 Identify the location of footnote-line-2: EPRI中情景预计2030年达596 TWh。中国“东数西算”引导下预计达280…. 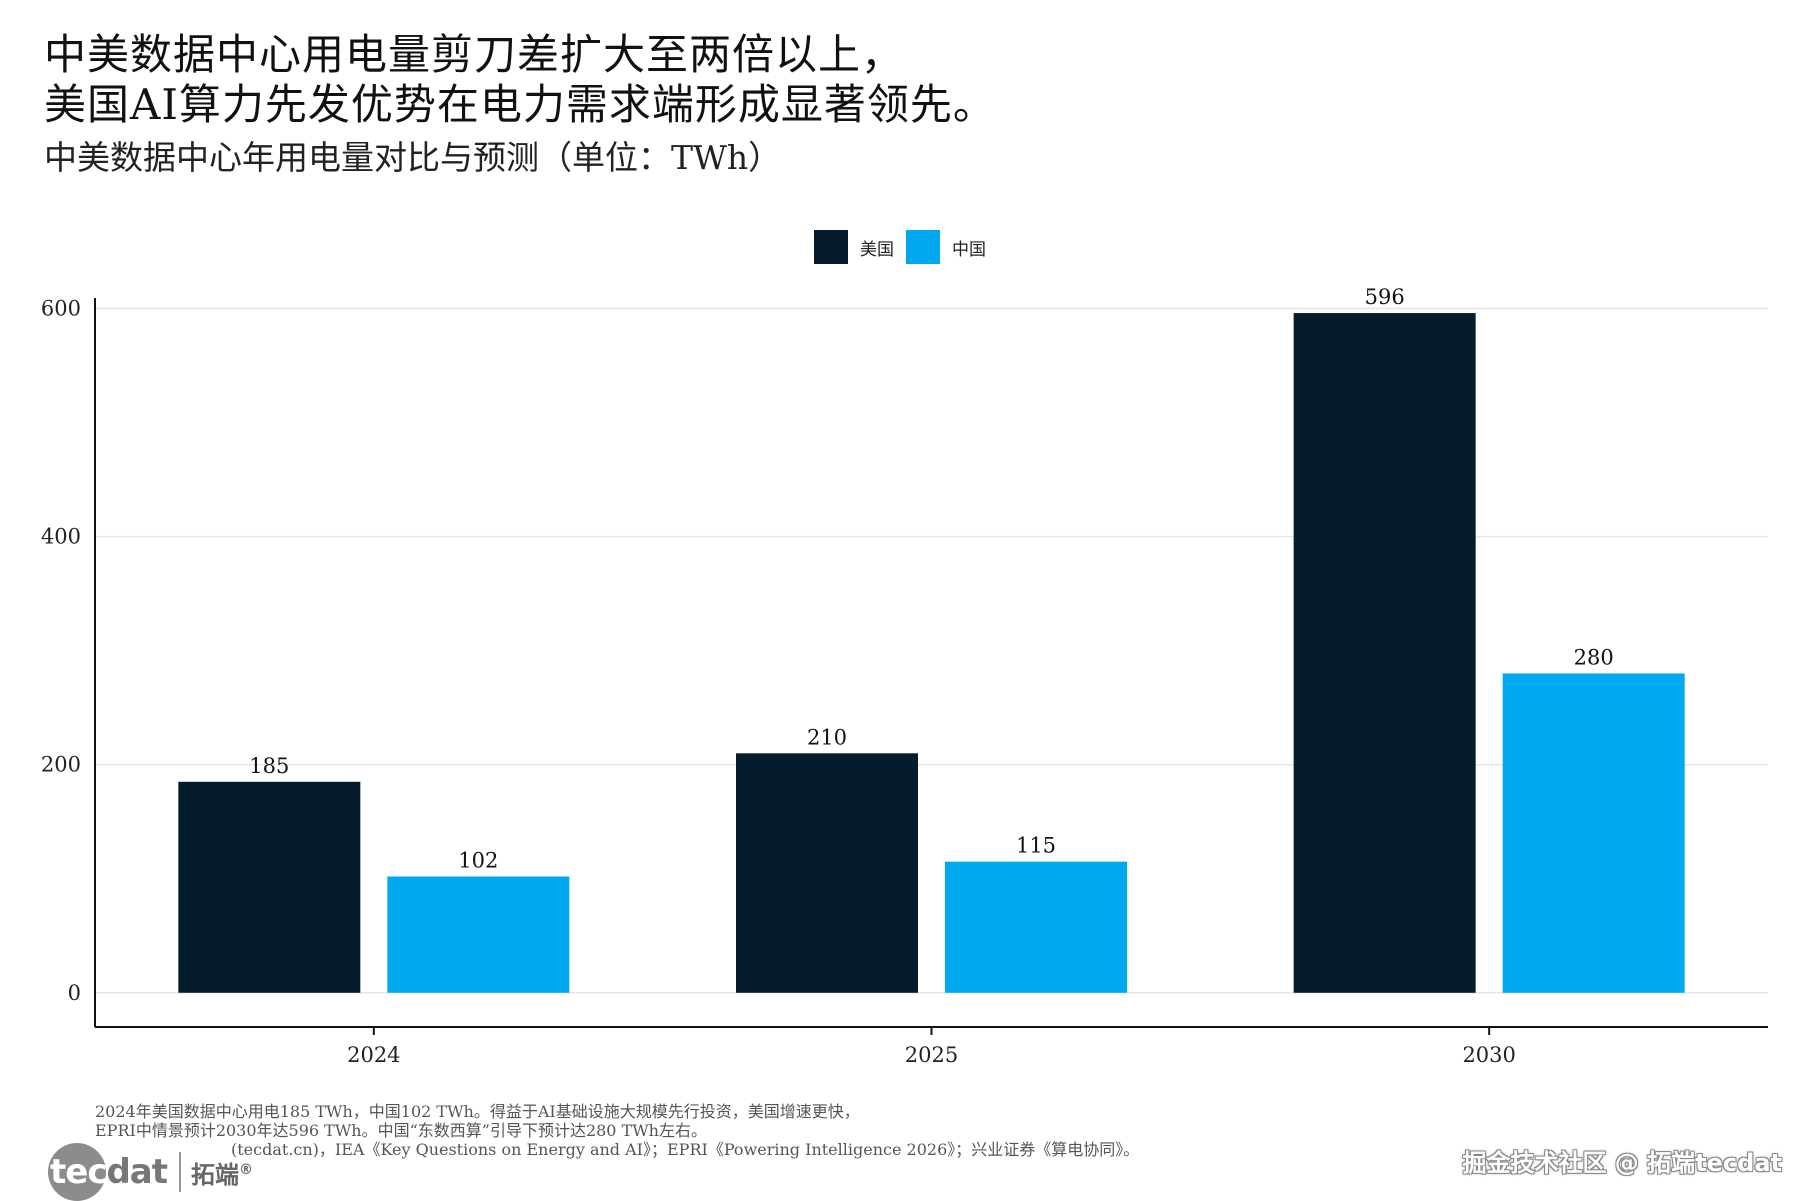
(401, 1130).